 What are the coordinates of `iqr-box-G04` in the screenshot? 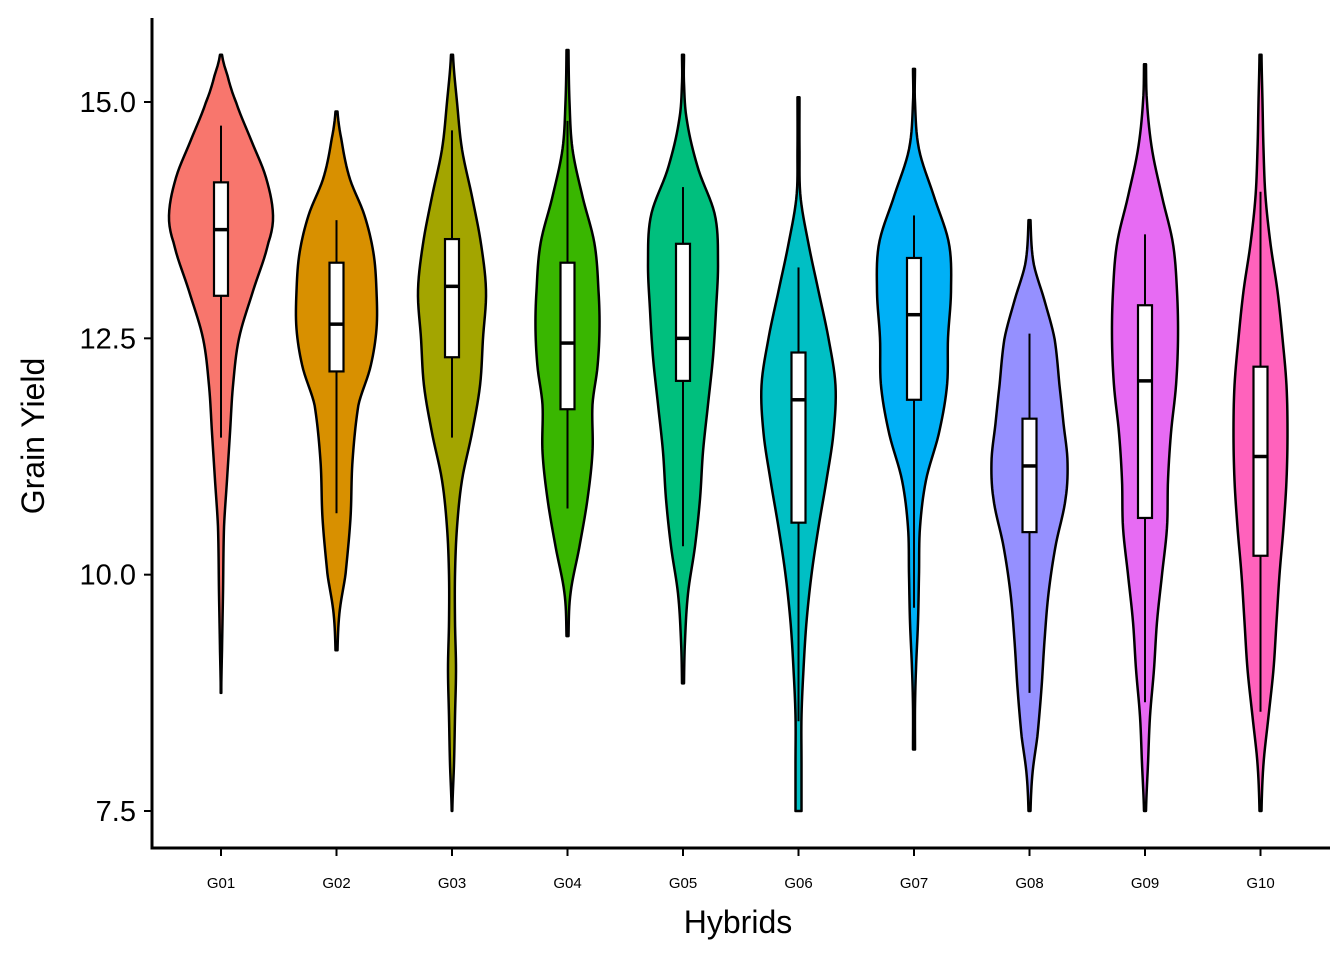 It's located at (567, 336).